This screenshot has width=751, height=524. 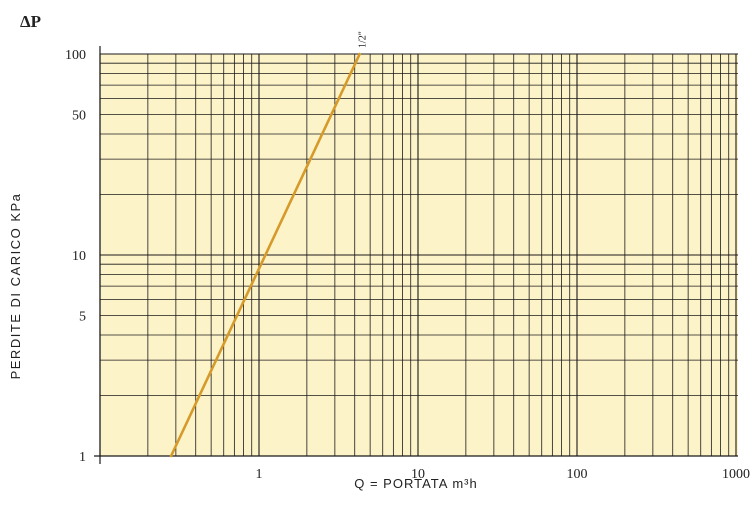 What do you see at coordinates (79, 116) in the screenshot?
I see `y-tick-label: 50` at bounding box center [79, 116].